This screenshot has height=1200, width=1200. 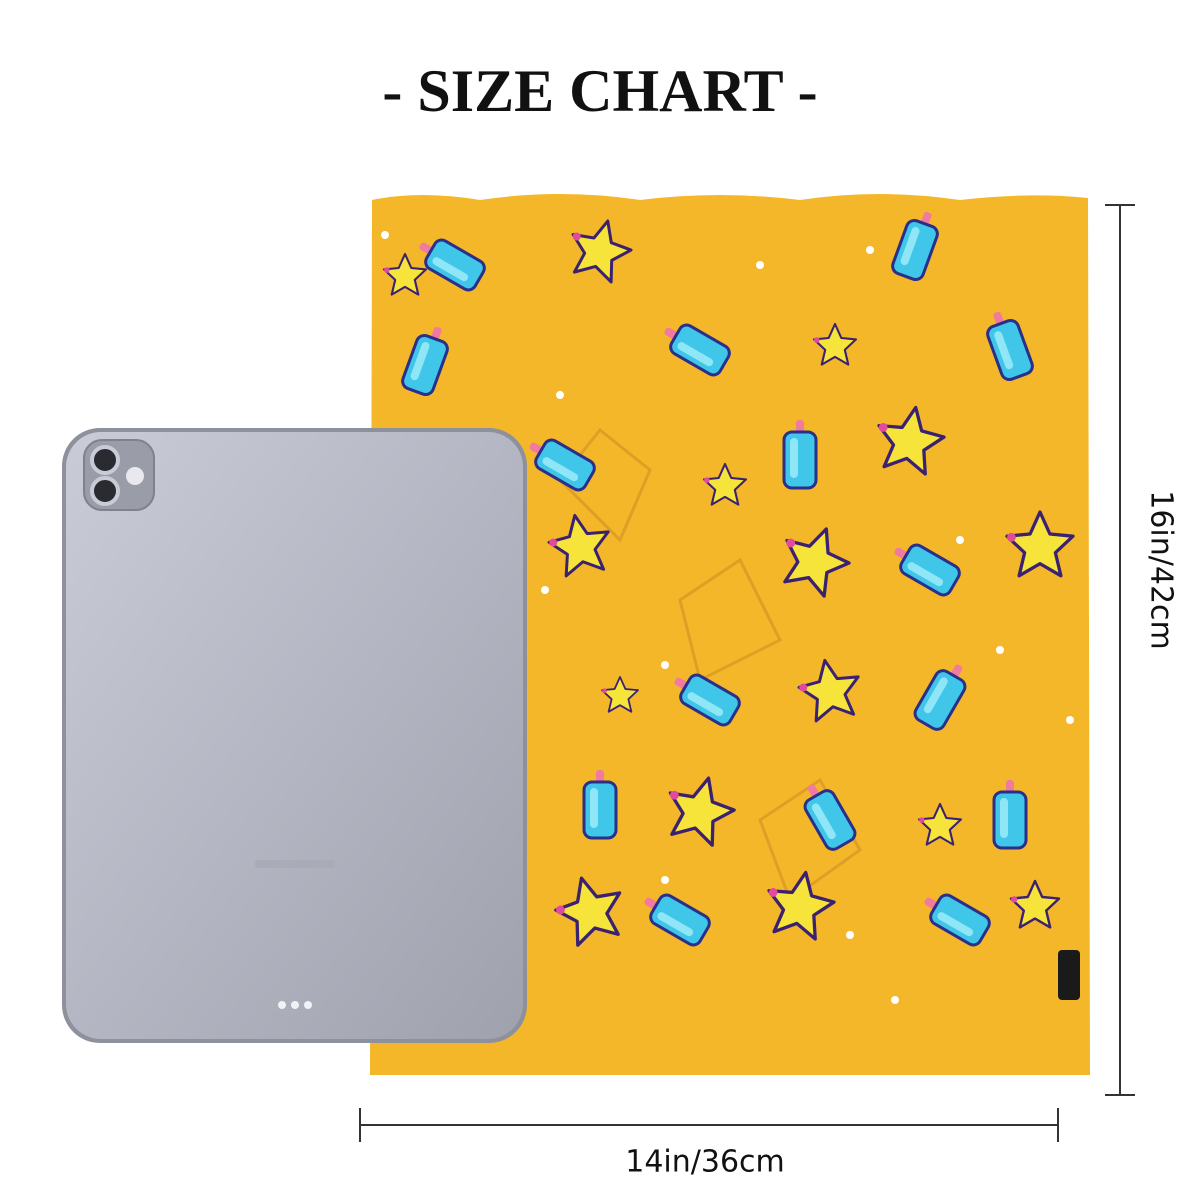 What do you see at coordinates (1120, 650) in the screenshot?
I see `height-dimension` at bounding box center [1120, 650].